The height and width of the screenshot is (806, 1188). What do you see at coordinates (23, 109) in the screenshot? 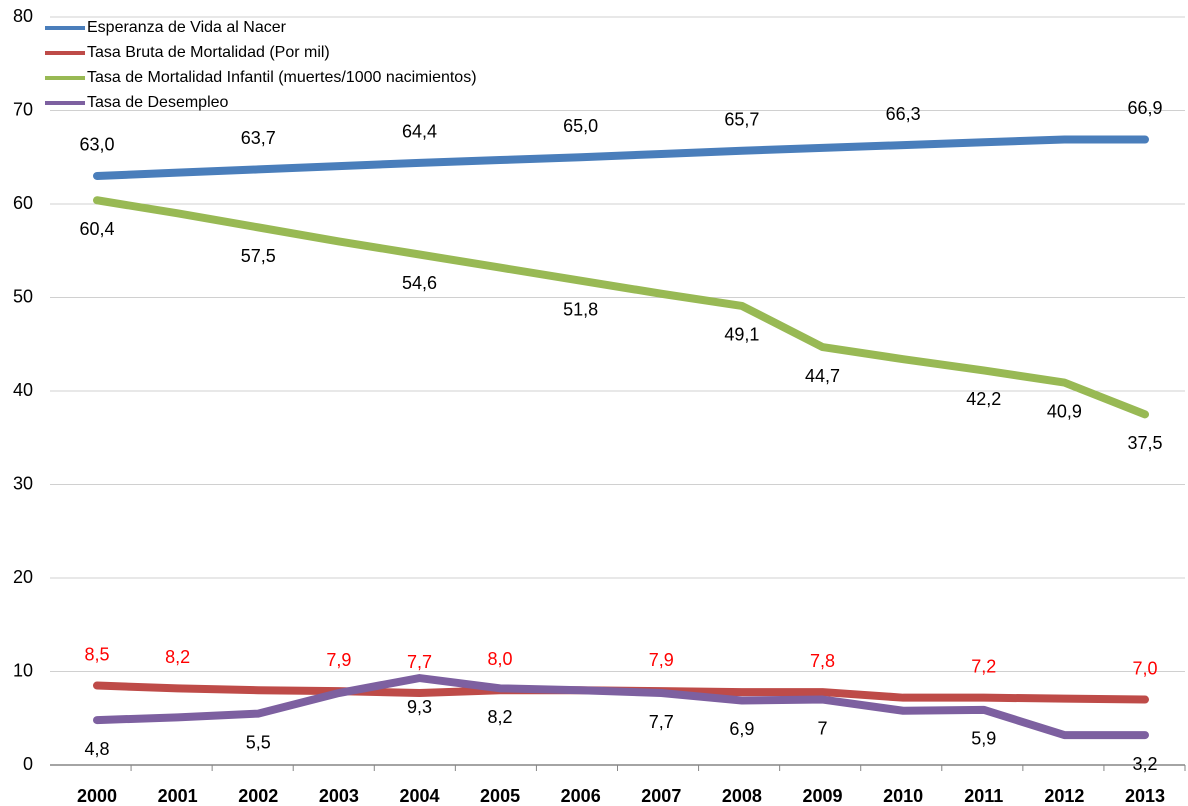
I see `y-tick-label: 70` at bounding box center [23, 109].